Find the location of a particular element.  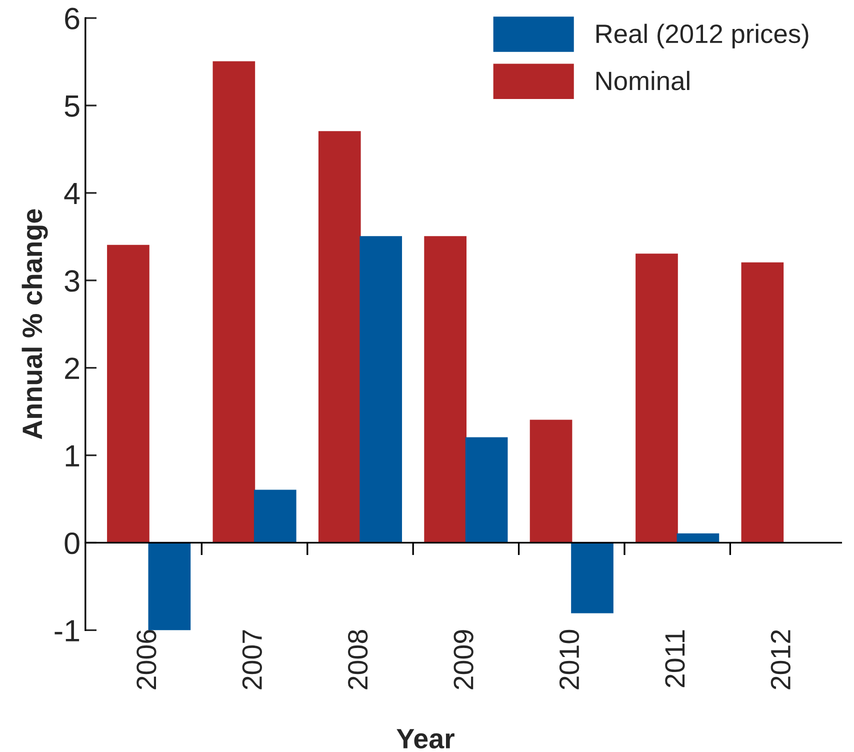

x-tick-label: 2008 is located at coordinates (358, 660).